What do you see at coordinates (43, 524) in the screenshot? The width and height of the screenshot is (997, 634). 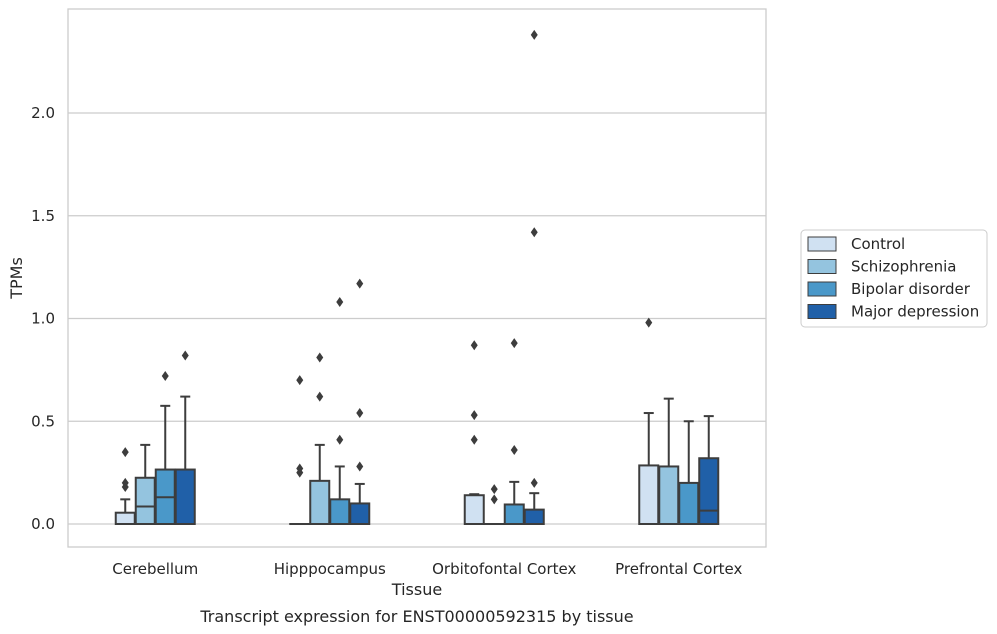 I see `y-tick-label: 0.0` at bounding box center [43, 524].